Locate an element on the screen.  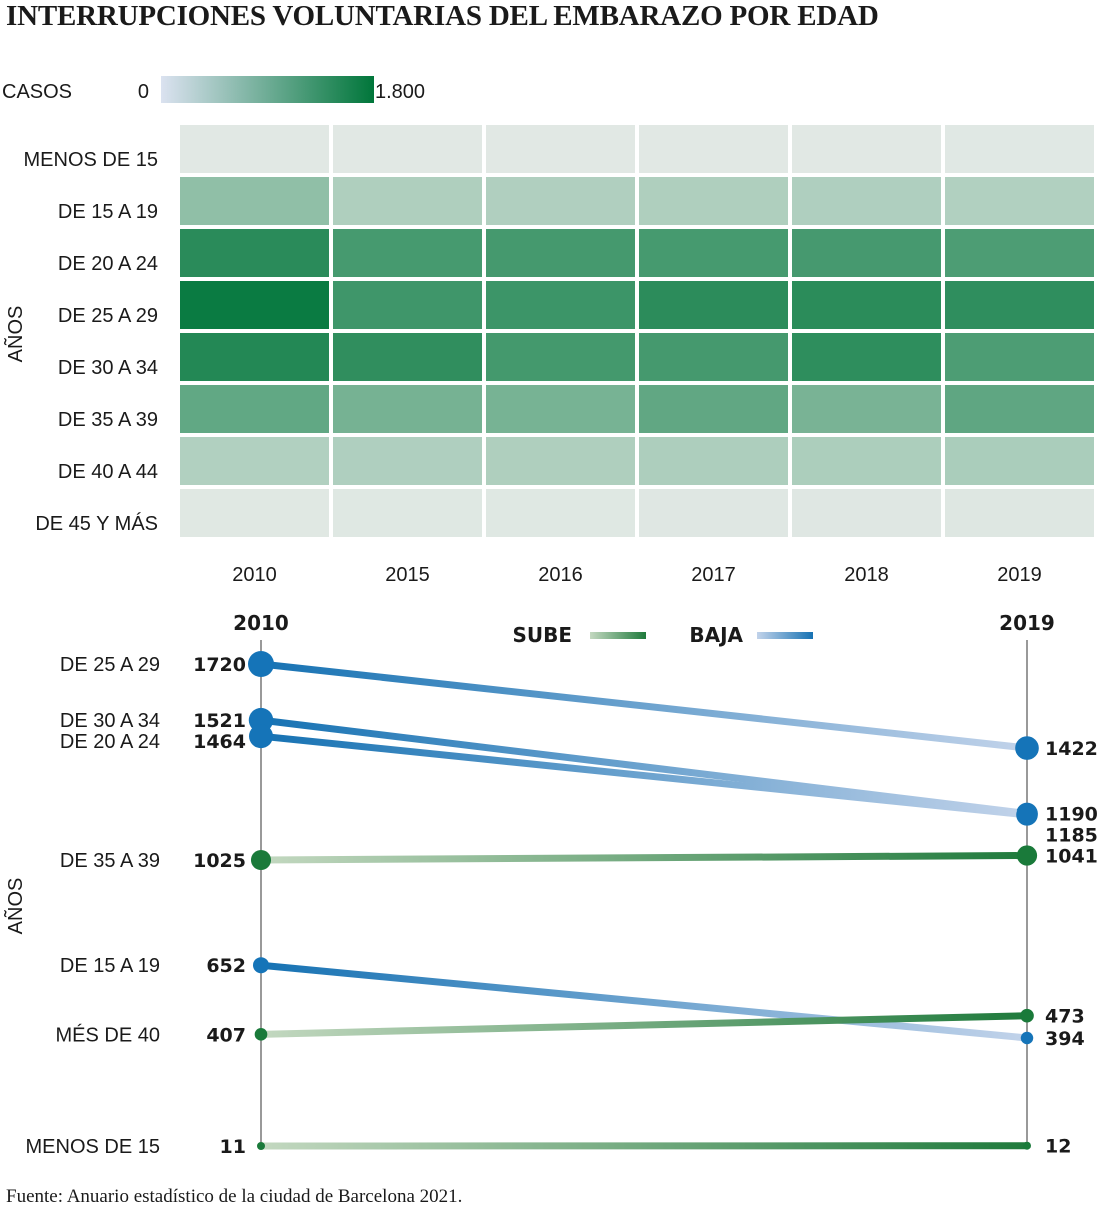
heatmap-cell: DE 30 A 34 2017: 1250 is located at coordinates (713, 357).